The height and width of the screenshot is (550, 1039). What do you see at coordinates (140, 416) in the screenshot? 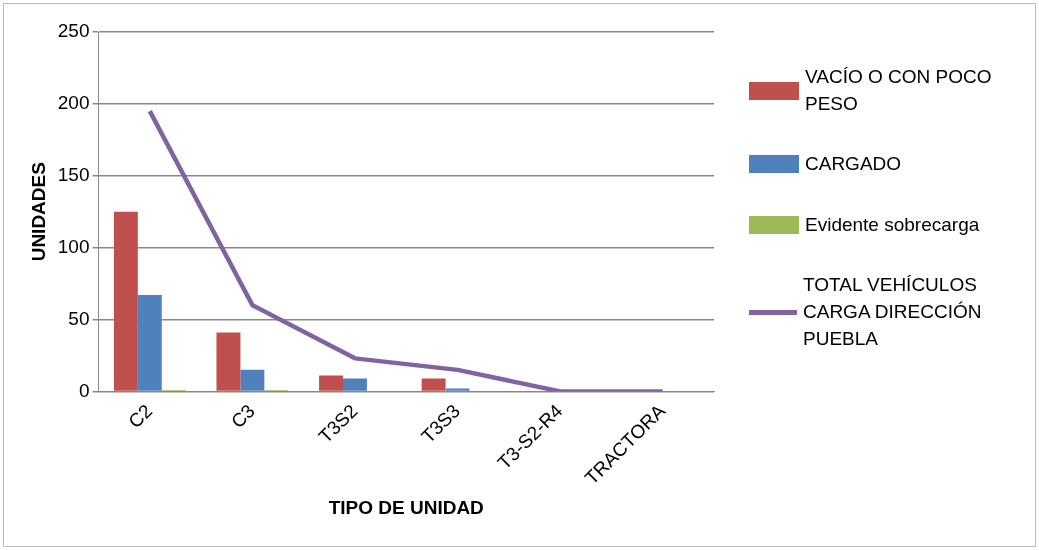
I see `x-tick-label: C2` at bounding box center [140, 416].